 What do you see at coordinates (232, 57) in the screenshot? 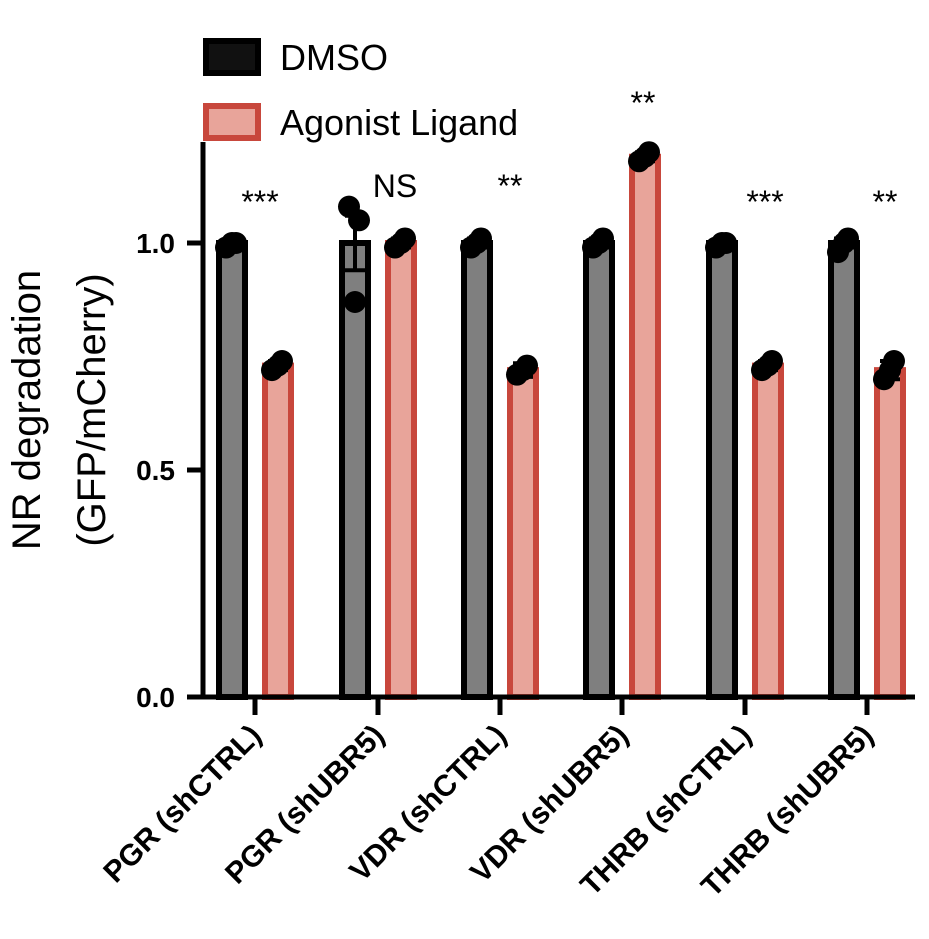
I see `legend-swatch-dmso` at bounding box center [232, 57].